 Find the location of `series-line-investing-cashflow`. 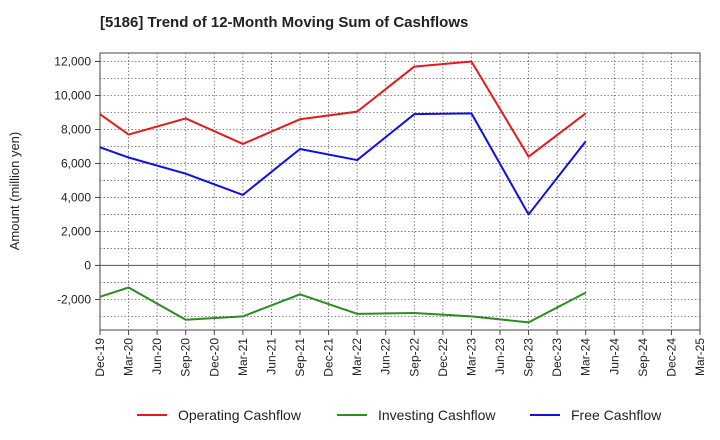

series-line-investing-cashflow is located at coordinates (343, 305).